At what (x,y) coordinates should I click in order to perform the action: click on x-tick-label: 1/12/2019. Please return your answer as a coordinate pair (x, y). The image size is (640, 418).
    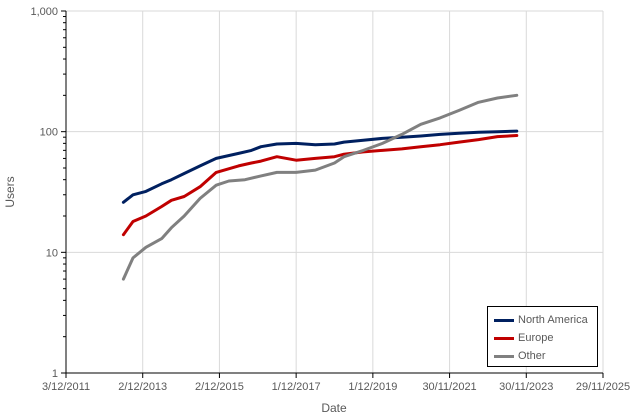
    Looking at the image, I should click on (372, 387).